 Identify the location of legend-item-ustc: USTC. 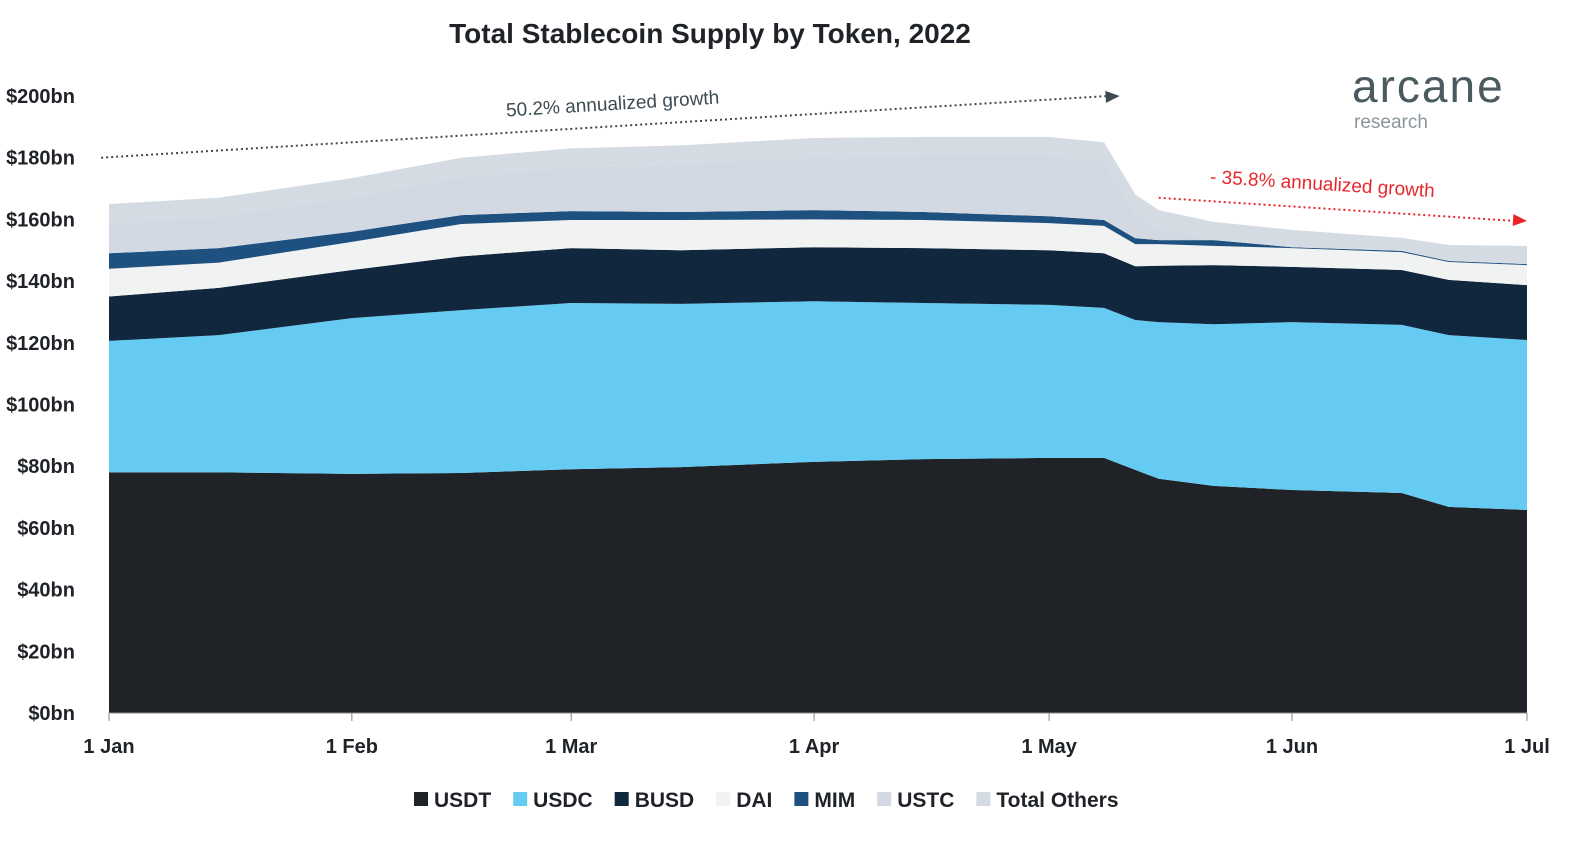
(915, 800).